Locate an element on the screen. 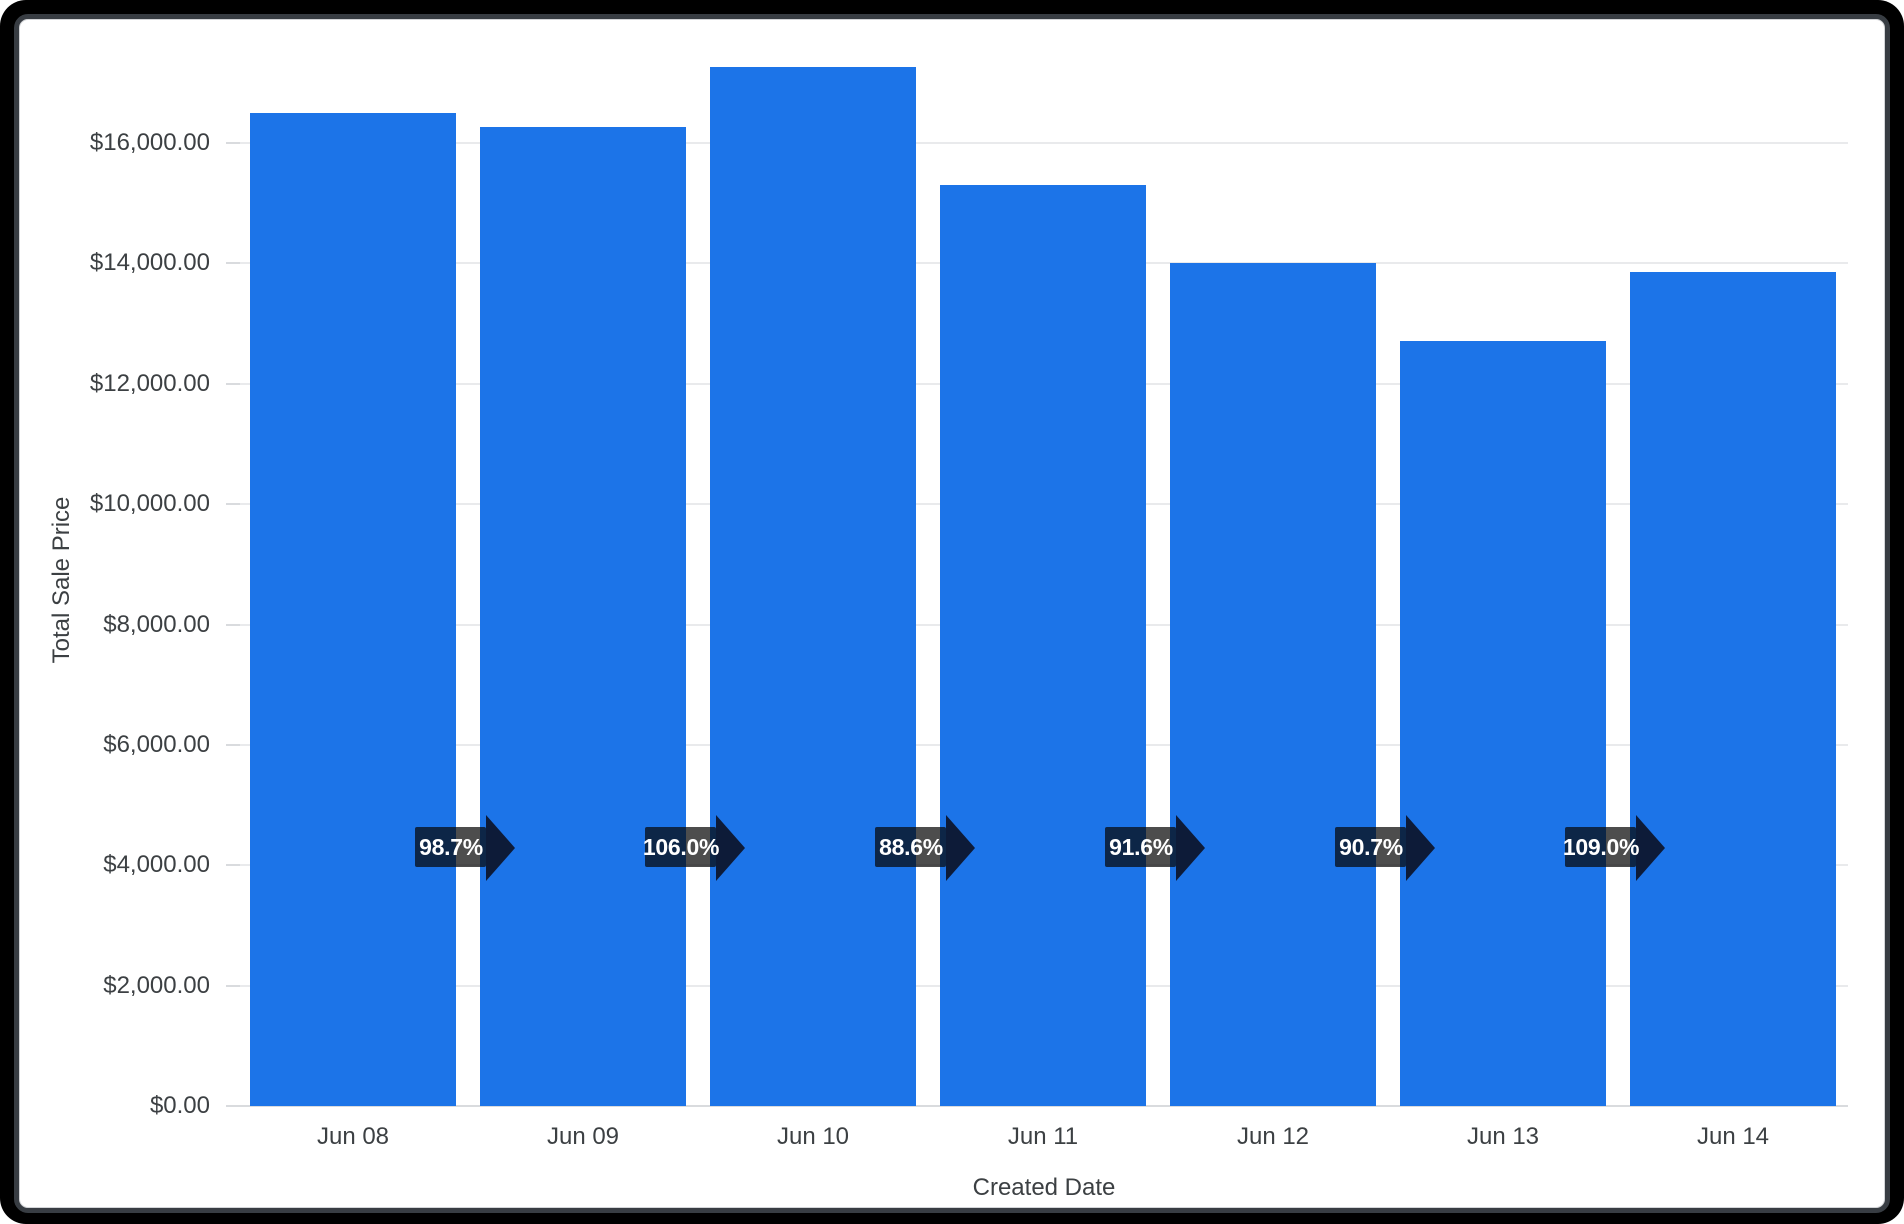  y-tick-label: $6,000.00 is located at coordinates (156, 744).